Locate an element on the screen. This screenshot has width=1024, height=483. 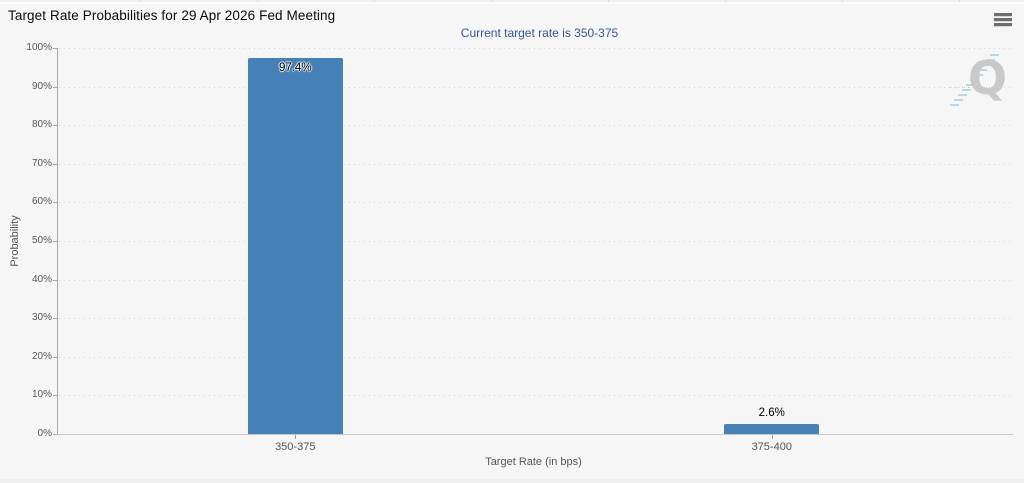
y-tick-label: 20% is located at coordinates (41, 356).